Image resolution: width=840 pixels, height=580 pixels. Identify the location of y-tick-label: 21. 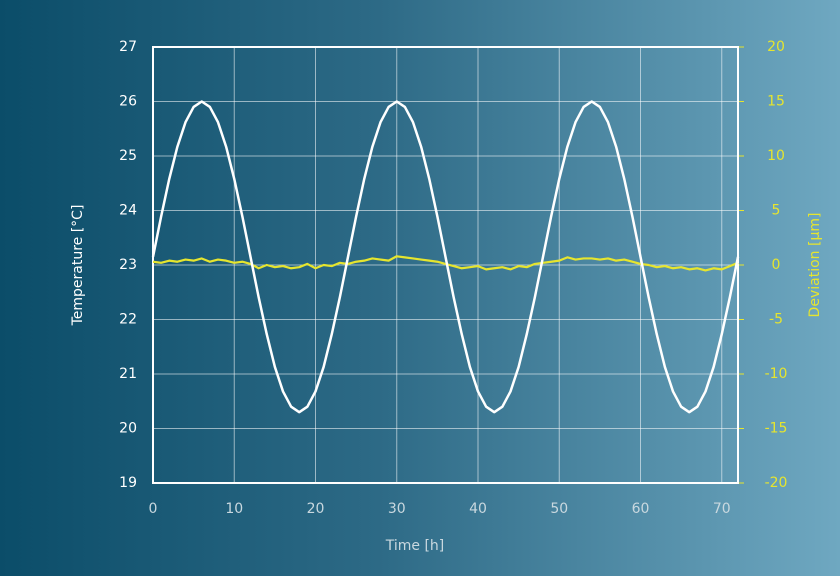
(128, 374).